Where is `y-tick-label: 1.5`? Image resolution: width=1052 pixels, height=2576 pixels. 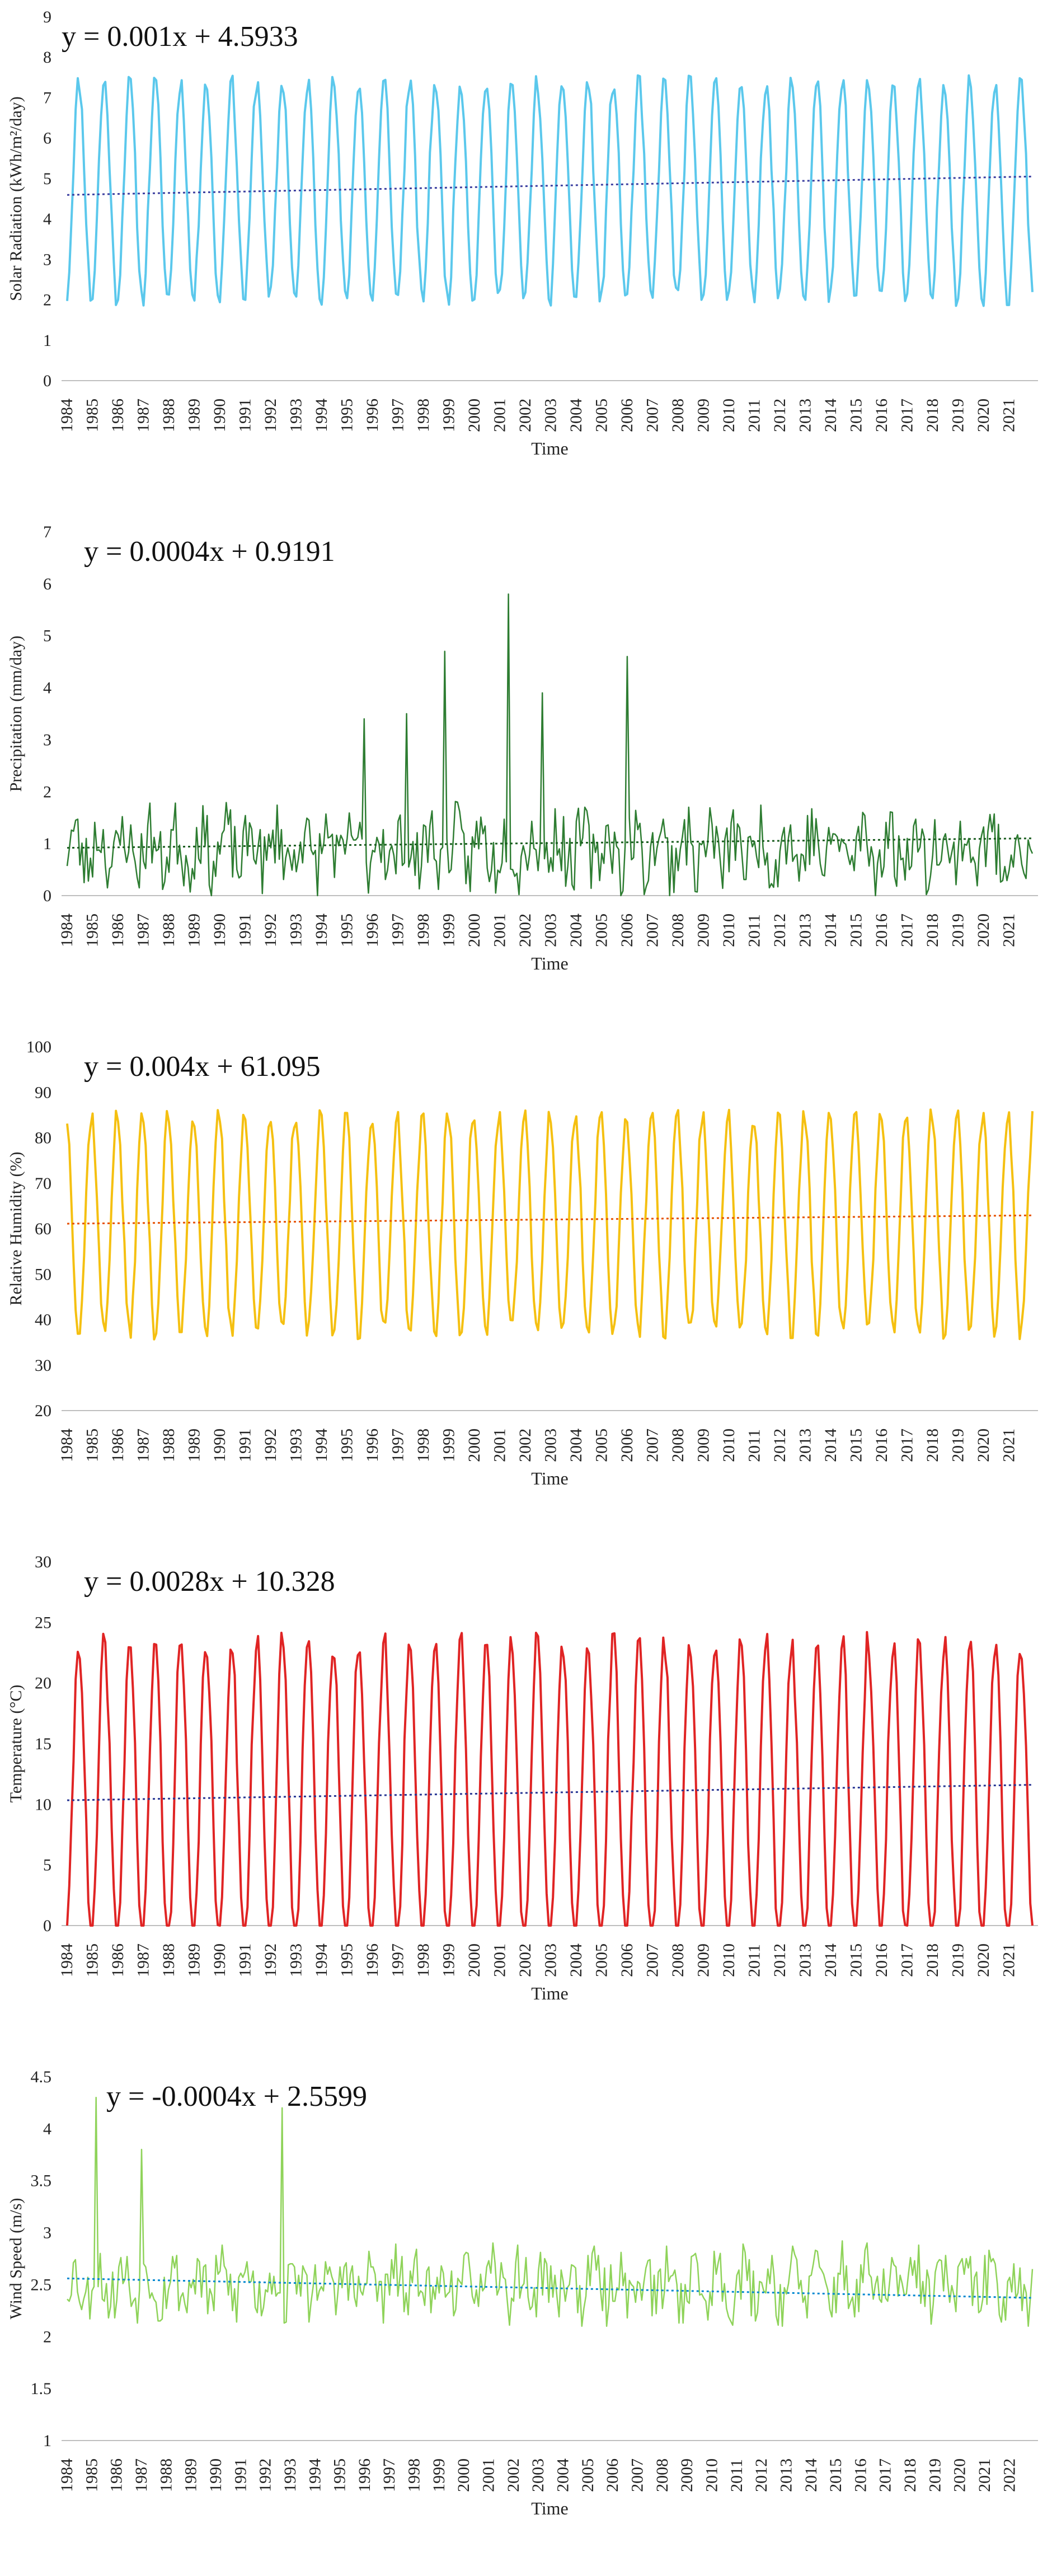 y-tick-label: 1.5 is located at coordinates (41, 2389).